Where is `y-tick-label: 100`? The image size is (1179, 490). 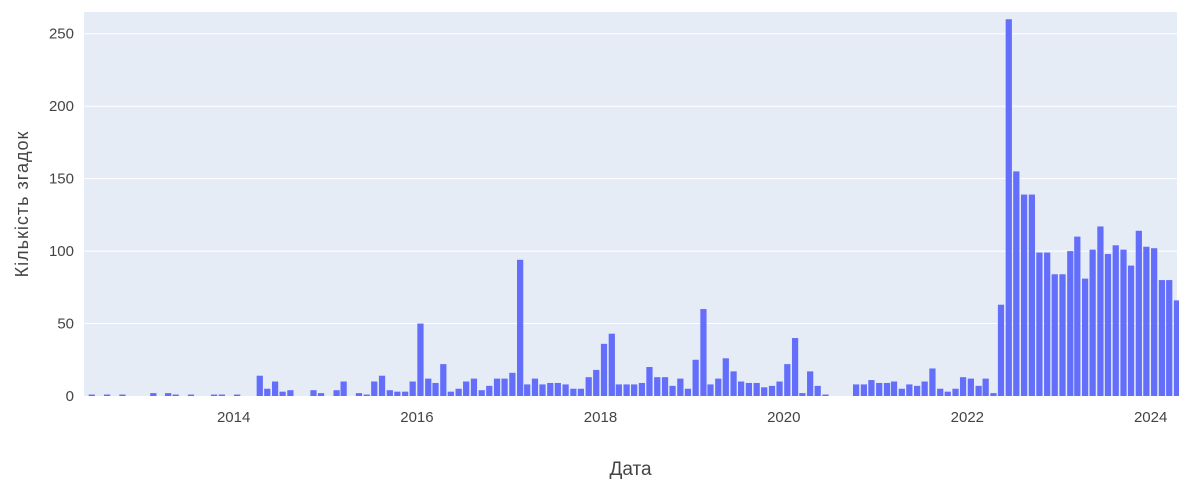
y-tick-label: 100 is located at coordinates (61, 251).